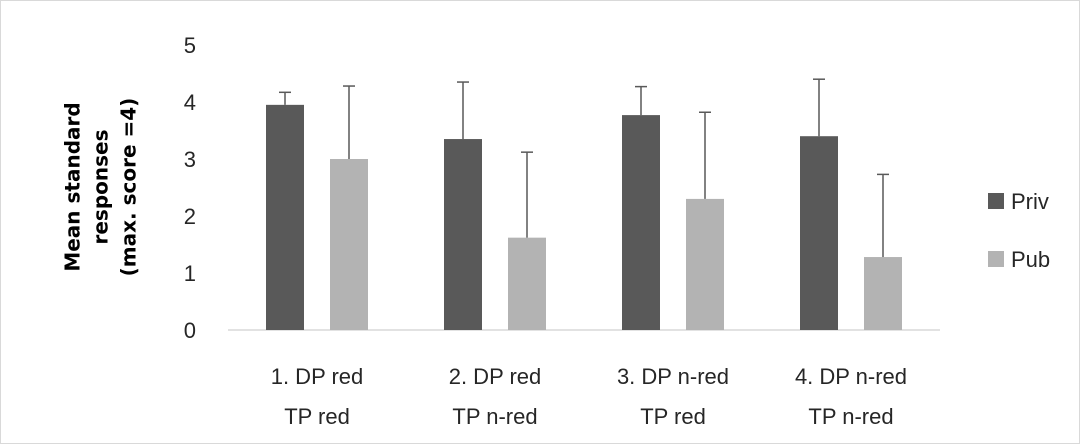 The height and width of the screenshot is (444, 1080). I want to click on x-tick-label: 1. DP red, so click(317, 376).